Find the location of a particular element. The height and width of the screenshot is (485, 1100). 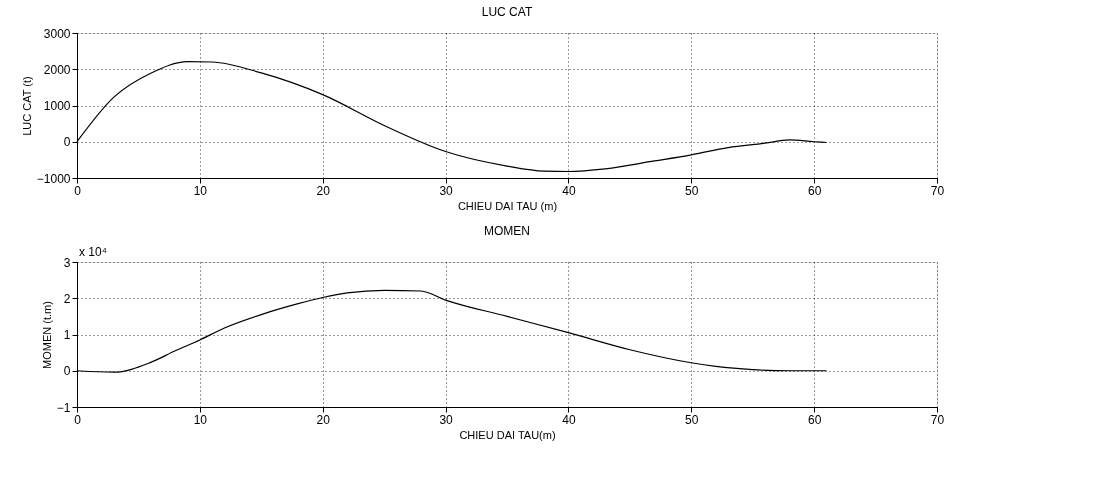

y-axis-title: LUC CAT (t) is located at coordinates (26, 106).